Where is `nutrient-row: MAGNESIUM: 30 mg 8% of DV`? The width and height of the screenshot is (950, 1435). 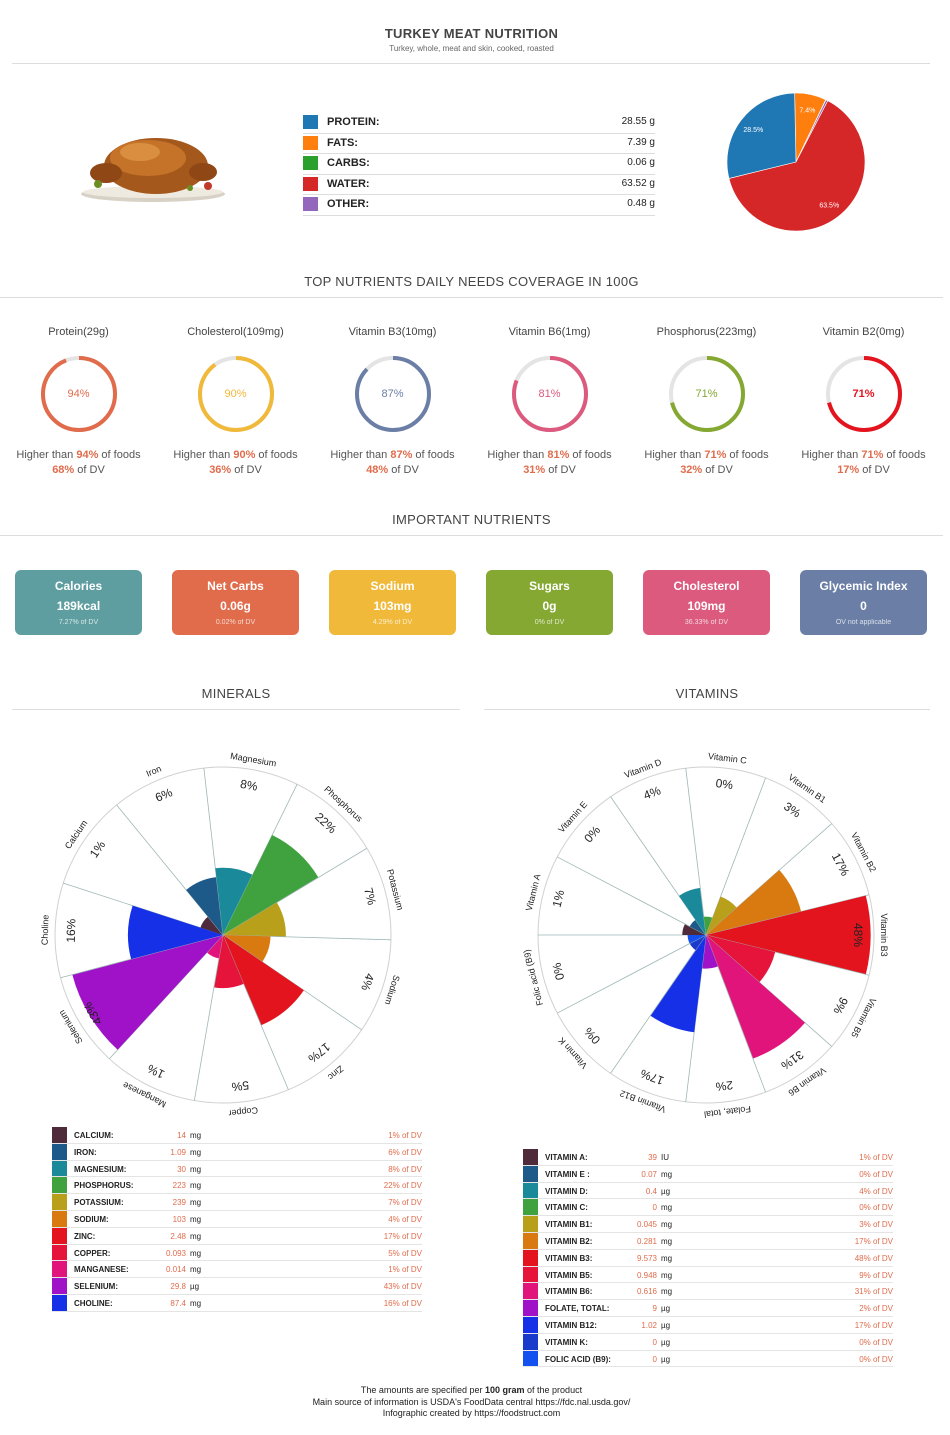
nutrient-row: MAGNESIUM: 30 mg 8% of DV is located at coordinates (237, 1169).